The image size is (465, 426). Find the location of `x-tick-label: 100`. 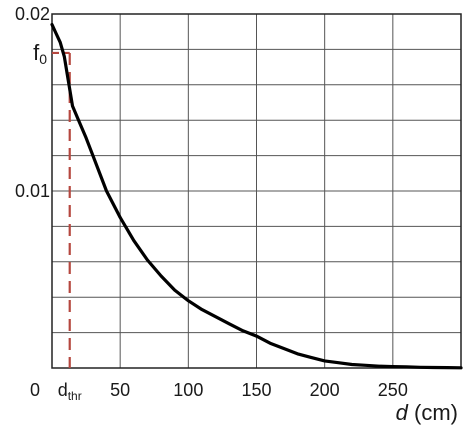

x-tick-label: 100 is located at coordinates (188, 390).